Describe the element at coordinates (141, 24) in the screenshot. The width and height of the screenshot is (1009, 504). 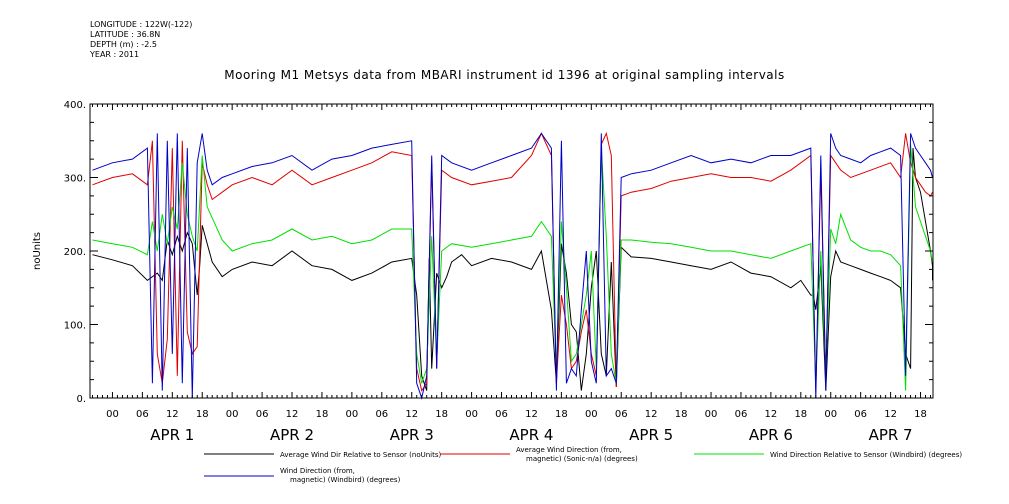
I see `longitude-label: LONGITUDE : 122W(-122)` at that location.